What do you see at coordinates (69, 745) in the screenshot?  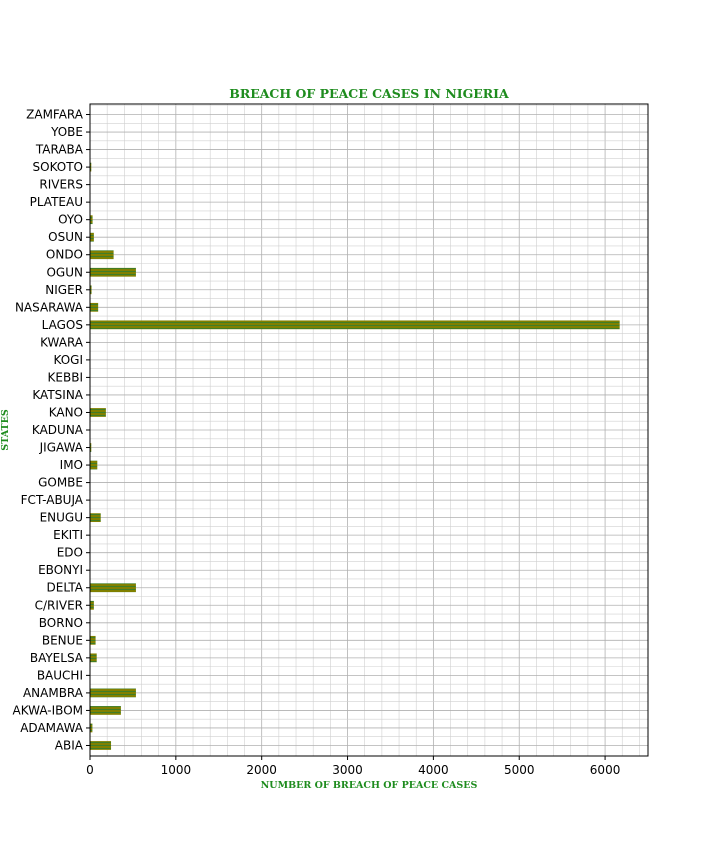 I see `y-tick-label: ABIA` at bounding box center [69, 745].